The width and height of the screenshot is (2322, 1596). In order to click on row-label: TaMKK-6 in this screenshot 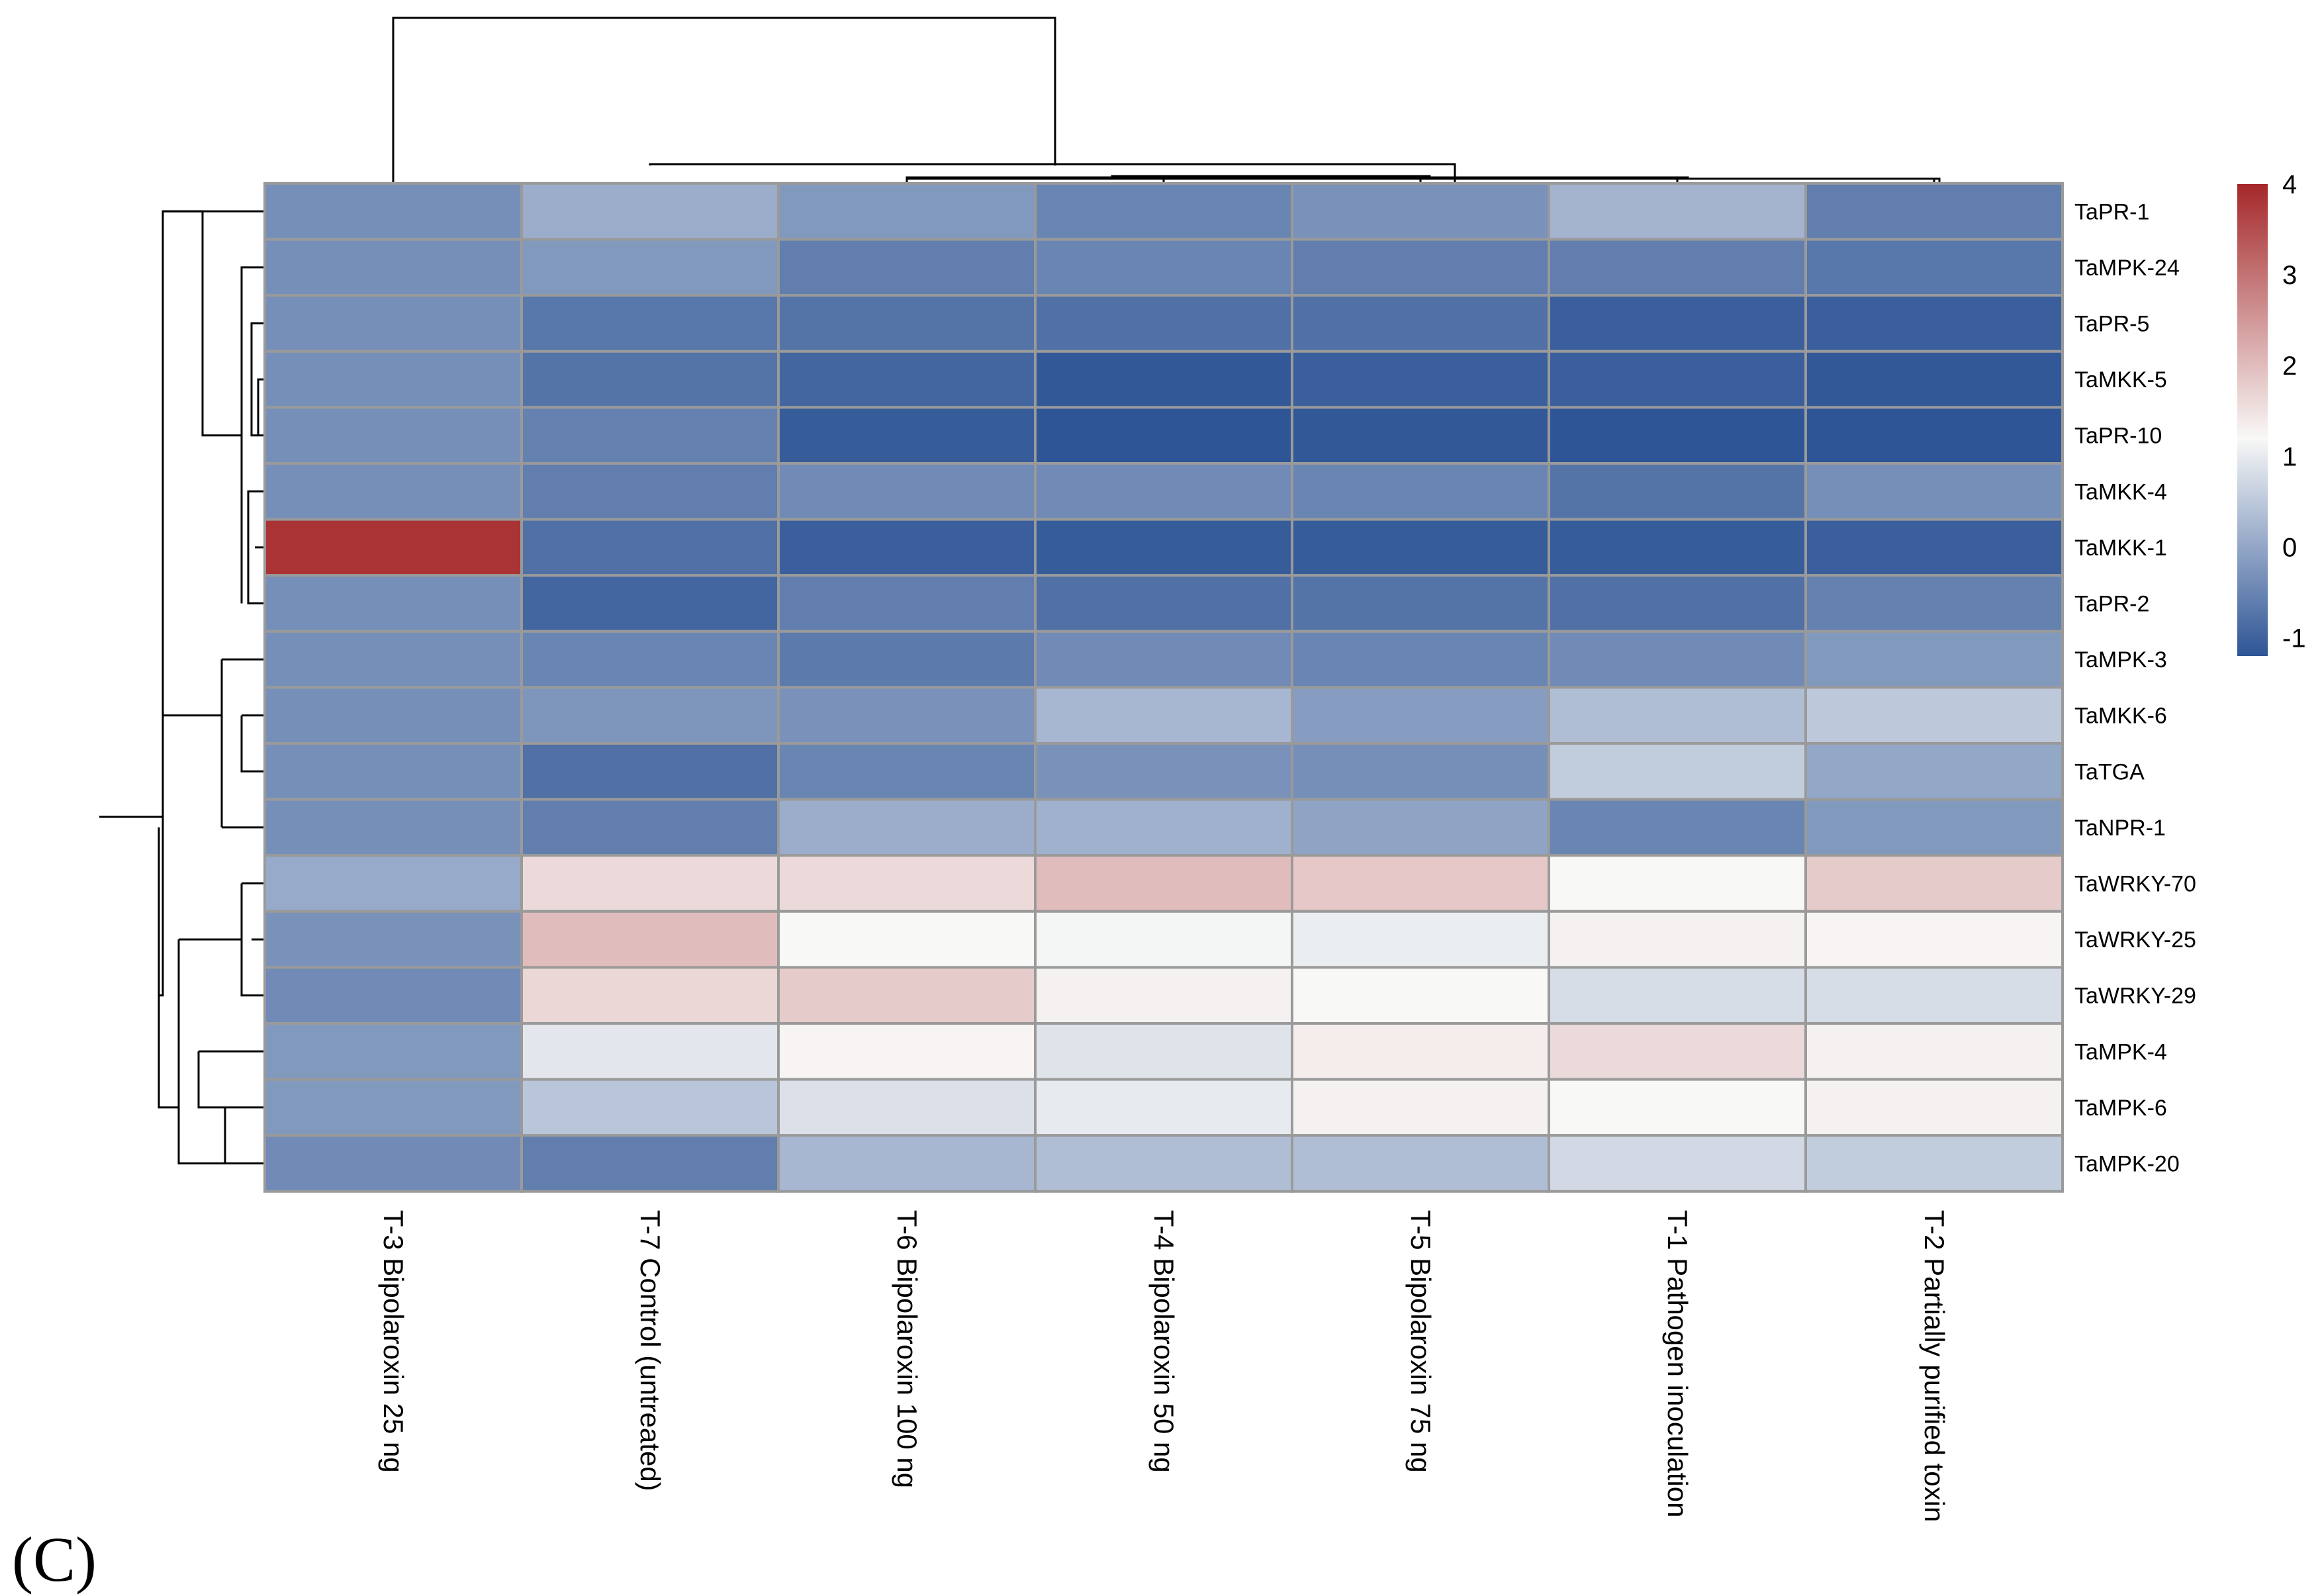, I will do `click(2121, 716)`.